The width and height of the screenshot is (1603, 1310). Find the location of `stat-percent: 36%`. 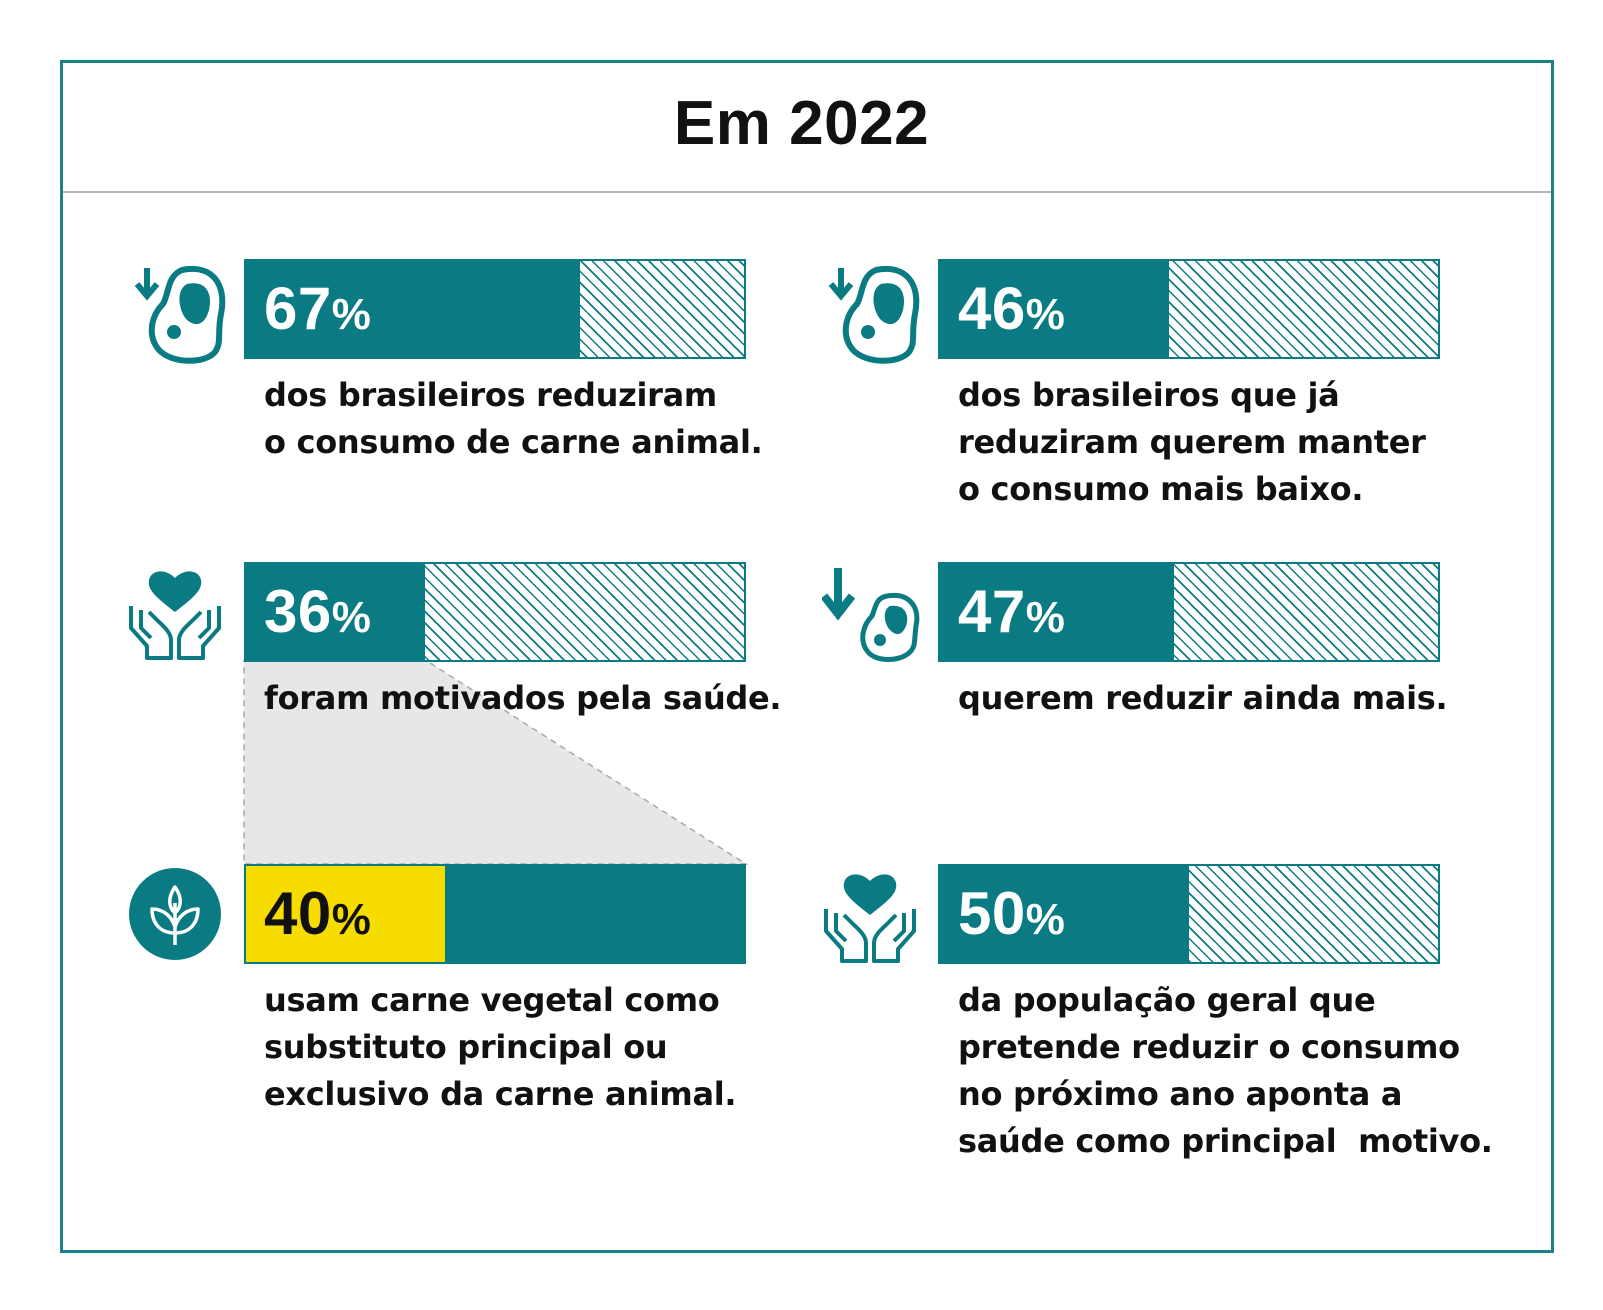

stat-percent: 36% is located at coordinates (317, 620).